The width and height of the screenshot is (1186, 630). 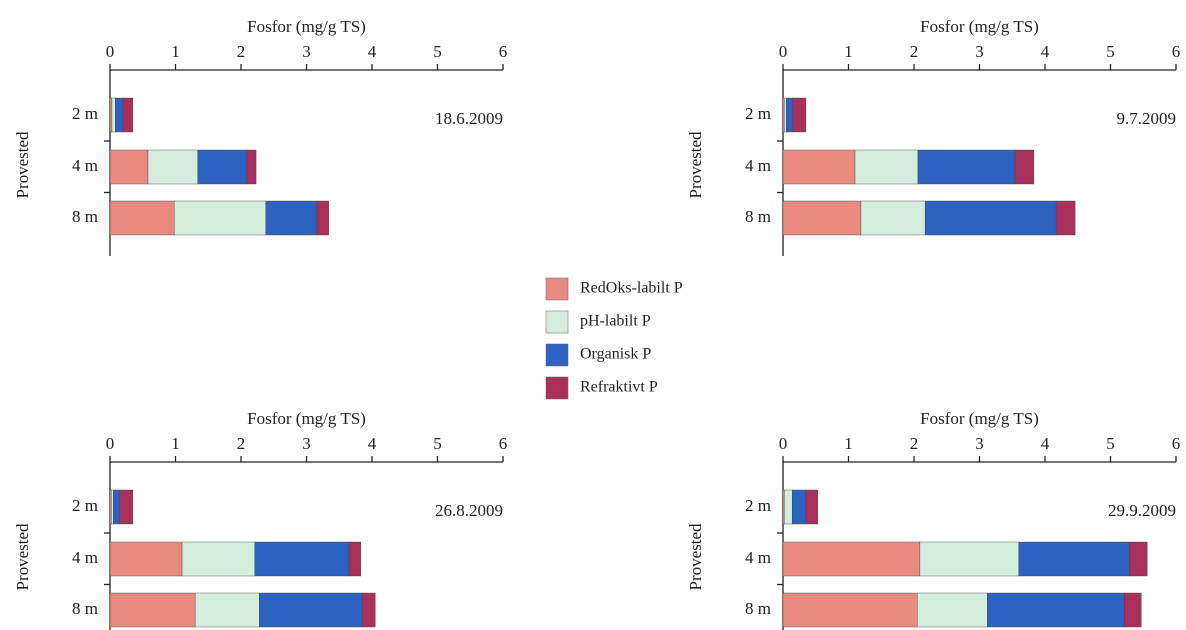 What do you see at coordinates (1142, 510) in the screenshot?
I see `annotation: 29.9.2009` at bounding box center [1142, 510].